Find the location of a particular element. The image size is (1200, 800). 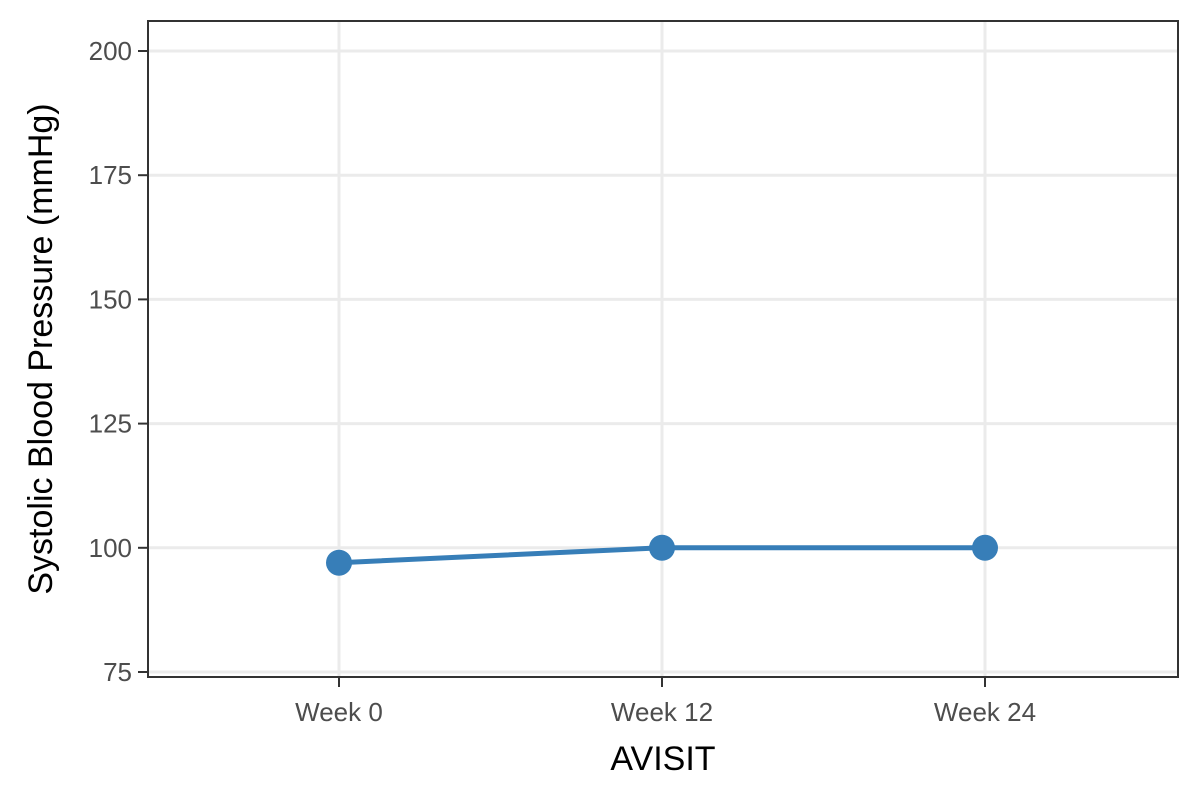

y-axis: 75 100 125 150 175 200 is located at coordinates (118, 361).